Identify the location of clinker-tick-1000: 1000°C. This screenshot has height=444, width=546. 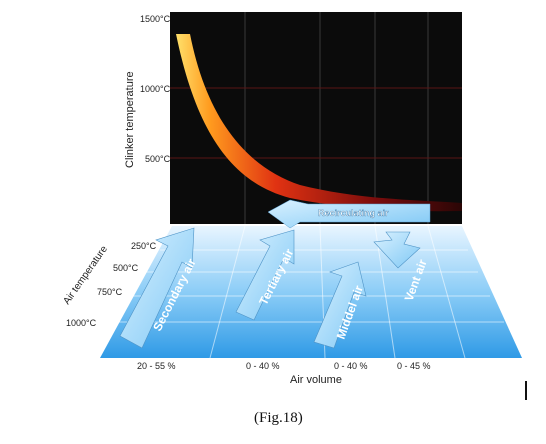
(155, 89).